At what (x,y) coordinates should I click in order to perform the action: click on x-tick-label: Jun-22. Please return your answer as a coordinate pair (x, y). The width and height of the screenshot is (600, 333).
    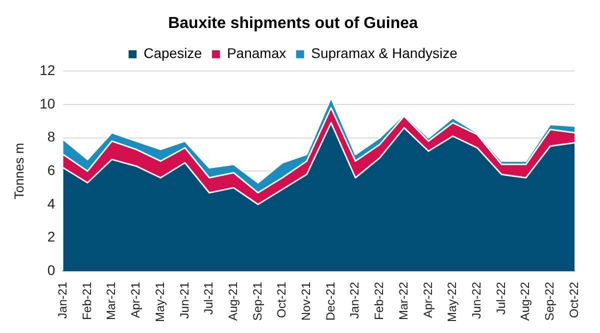
    Looking at the image, I should click on (477, 300).